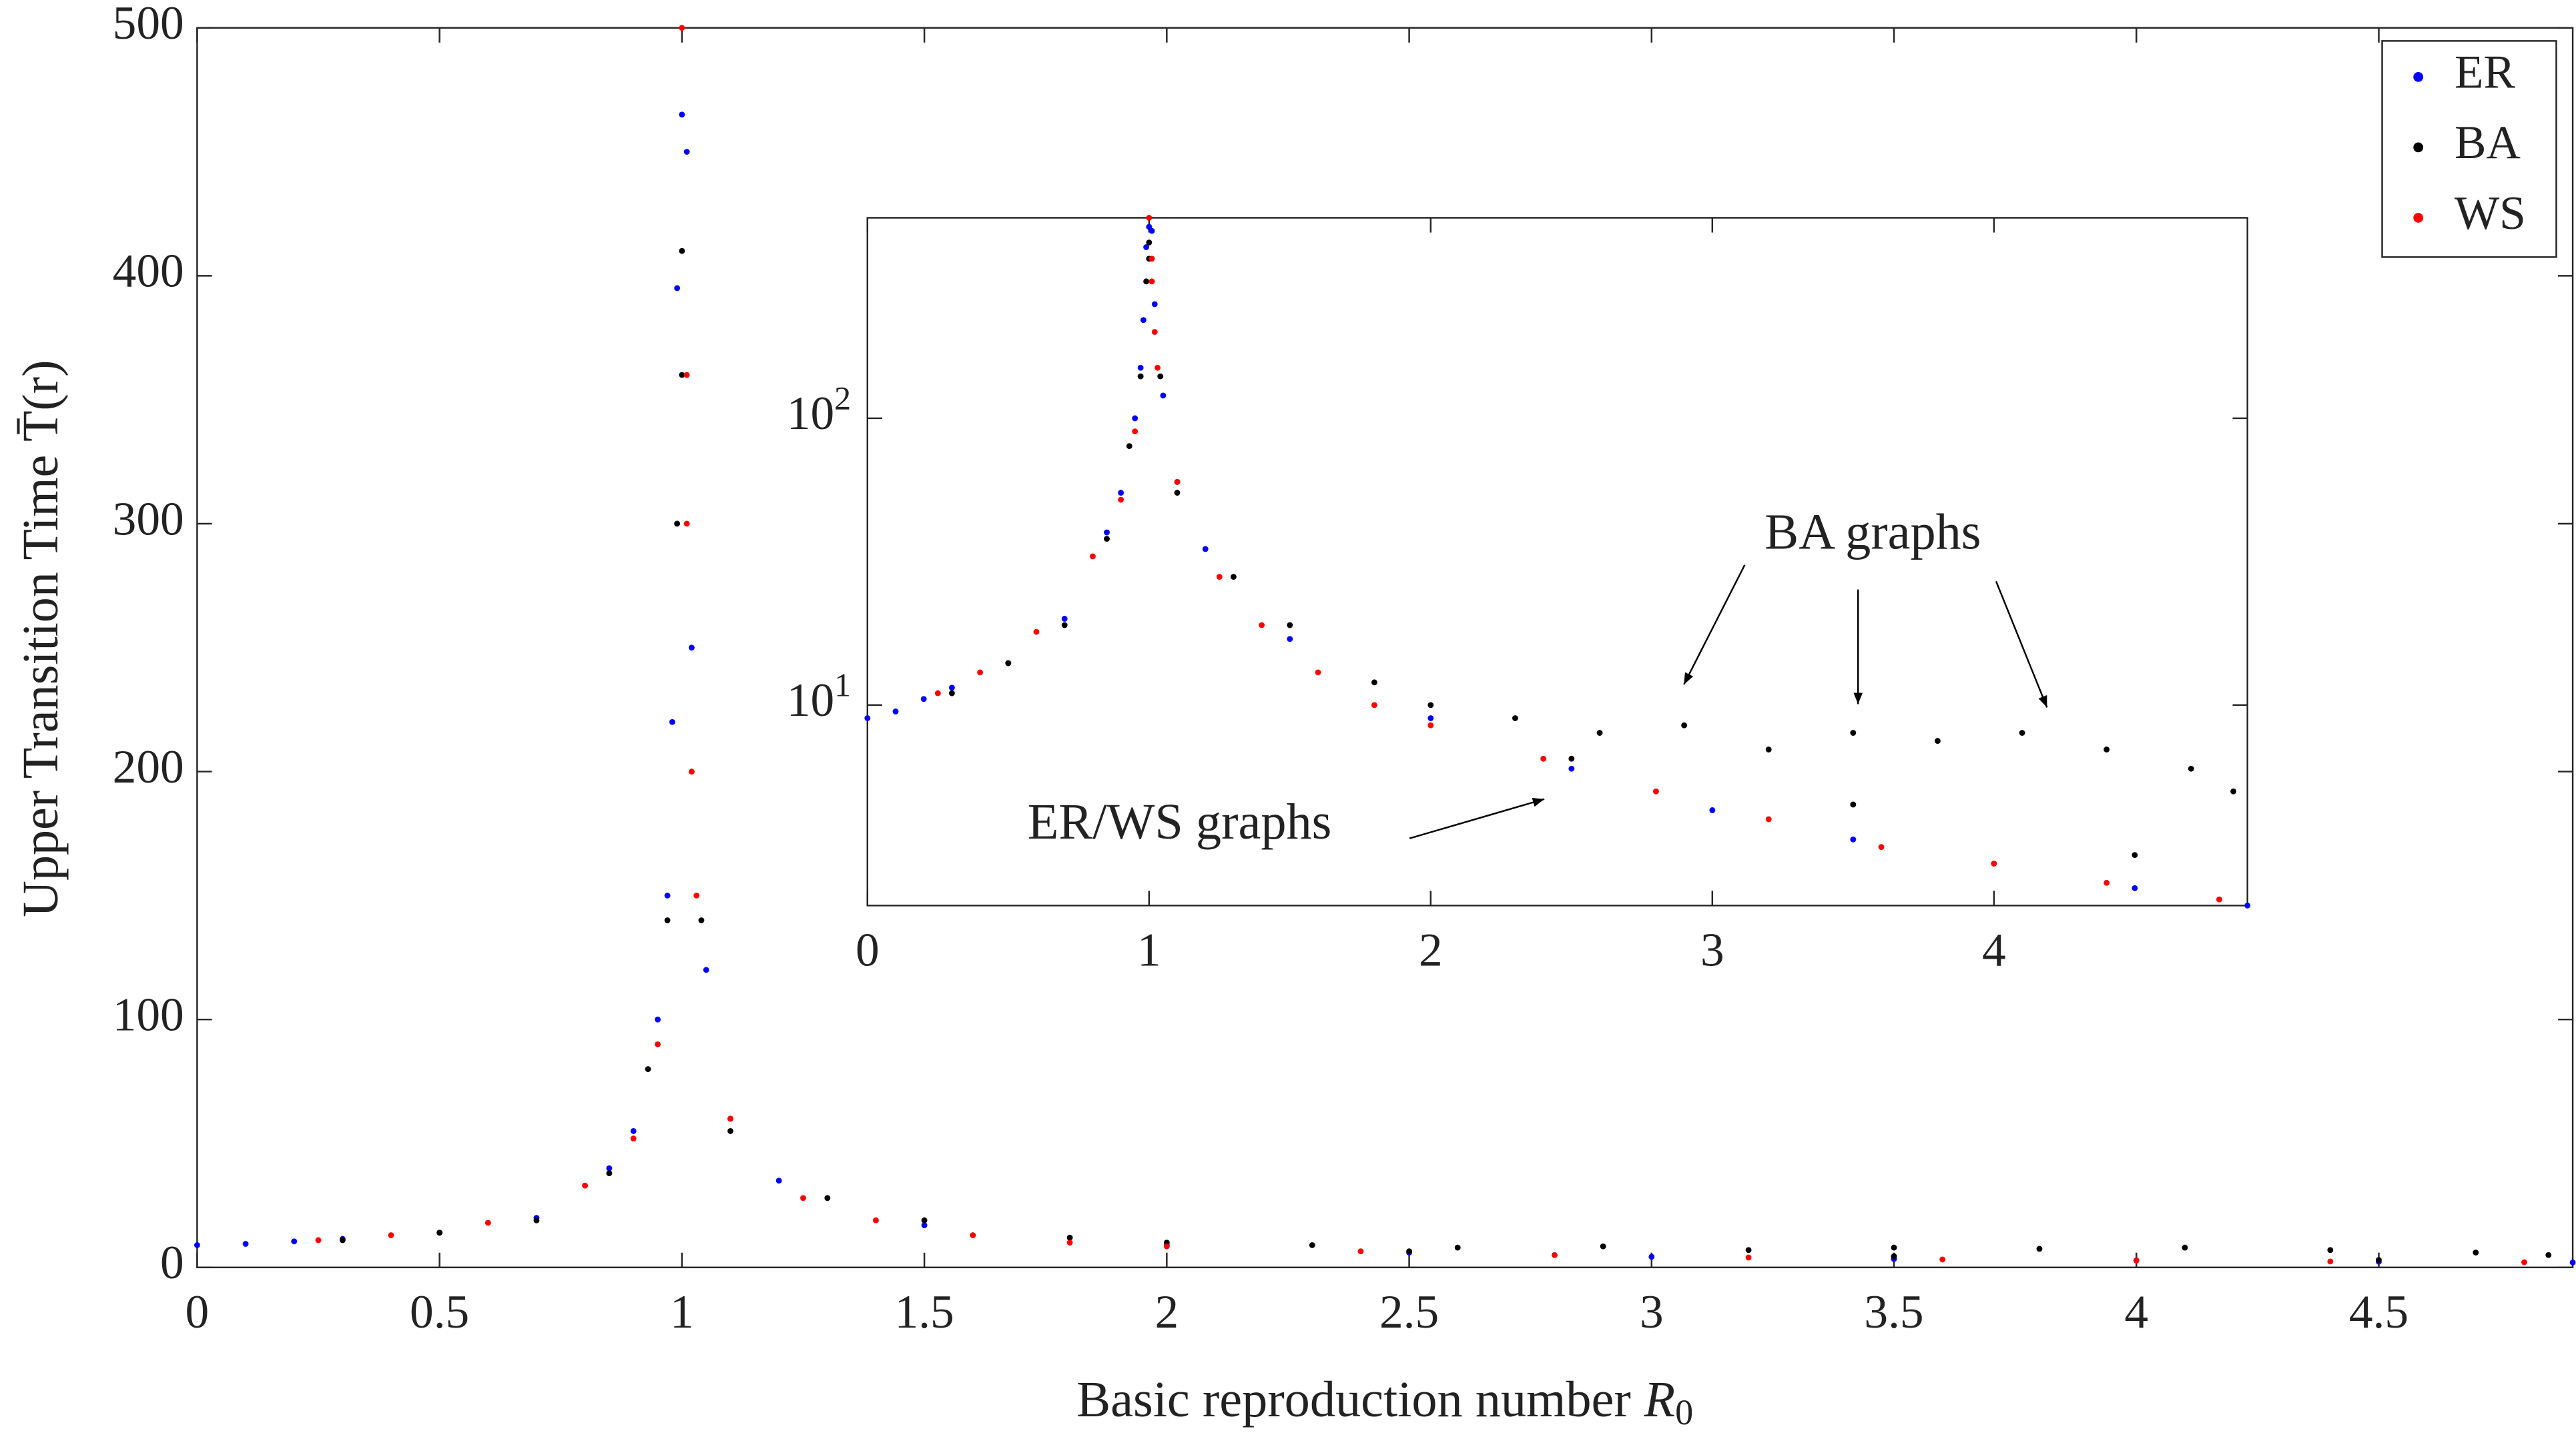 Image resolution: width=2576 pixels, height=1441 pixels. I want to click on label-symbol: T̄(r), so click(41, 401).